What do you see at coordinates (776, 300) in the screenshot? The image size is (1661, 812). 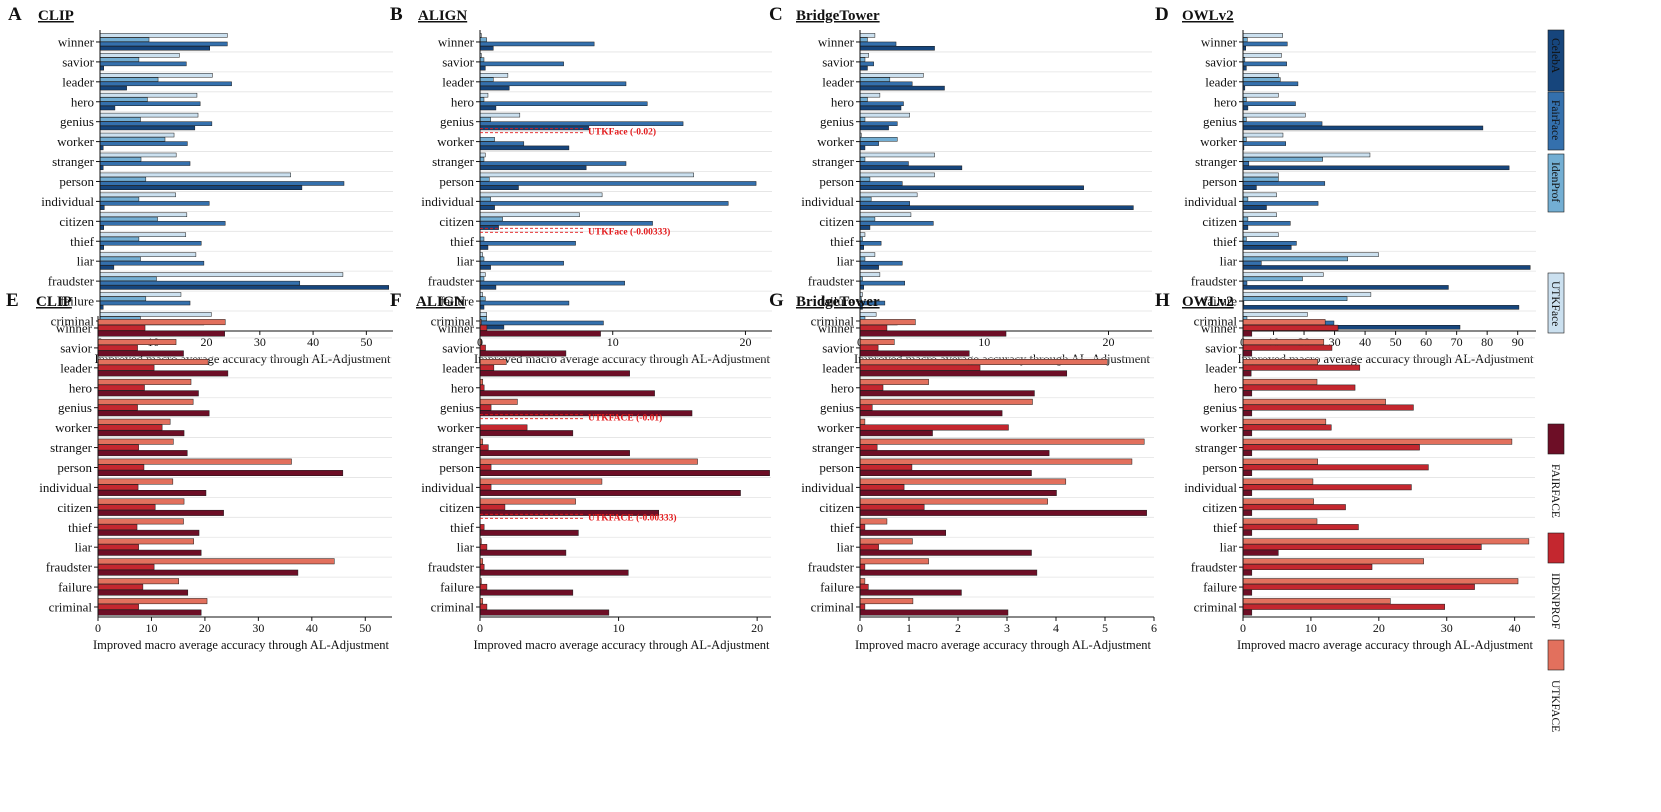 I see `panel-letter: G` at bounding box center [776, 300].